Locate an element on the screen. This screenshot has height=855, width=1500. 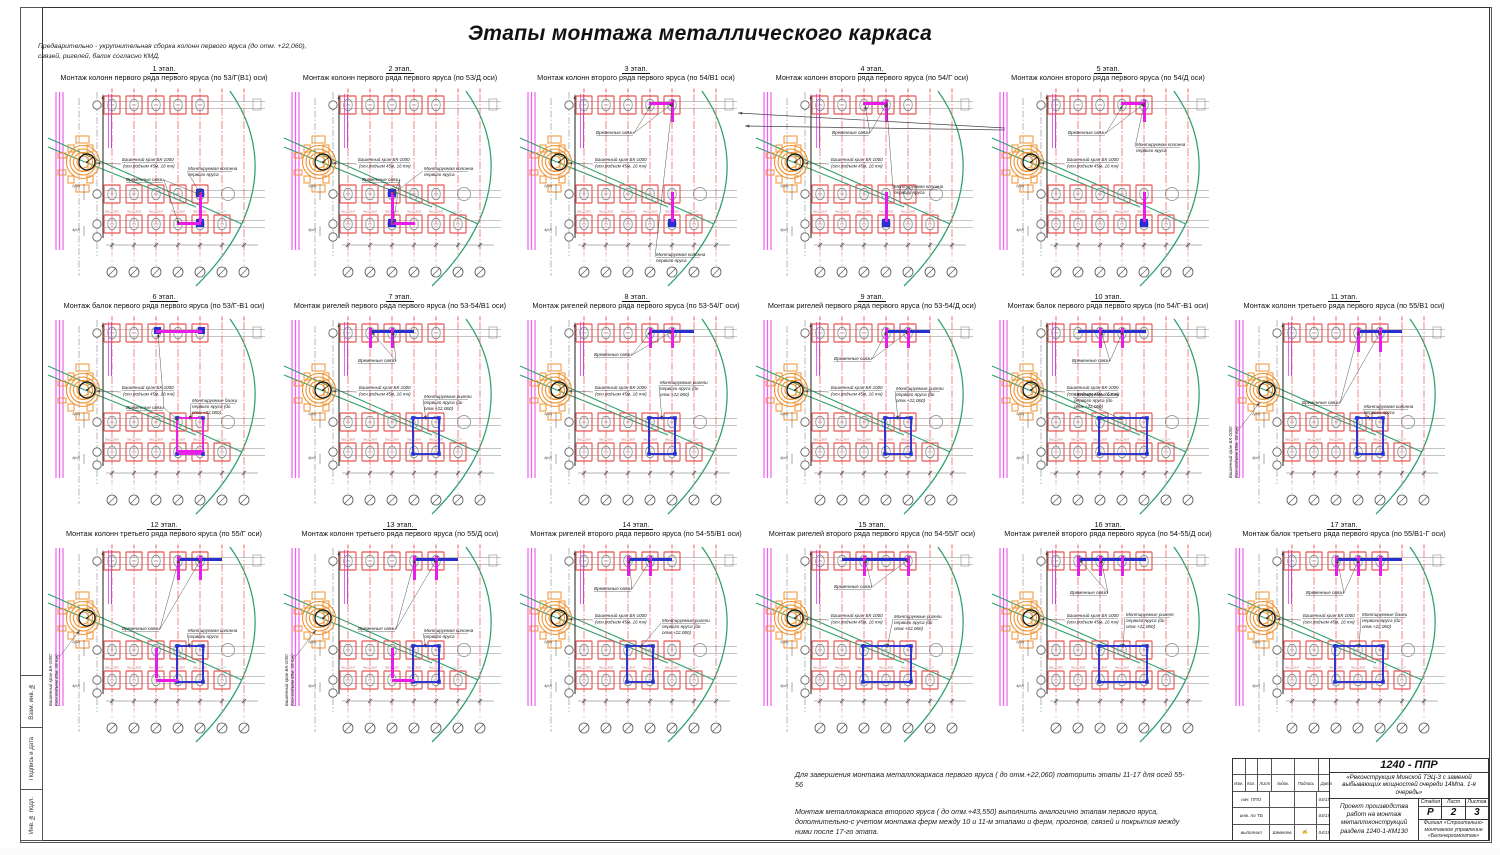
stage-column-header: Лист is located at coordinates (1453, 803).